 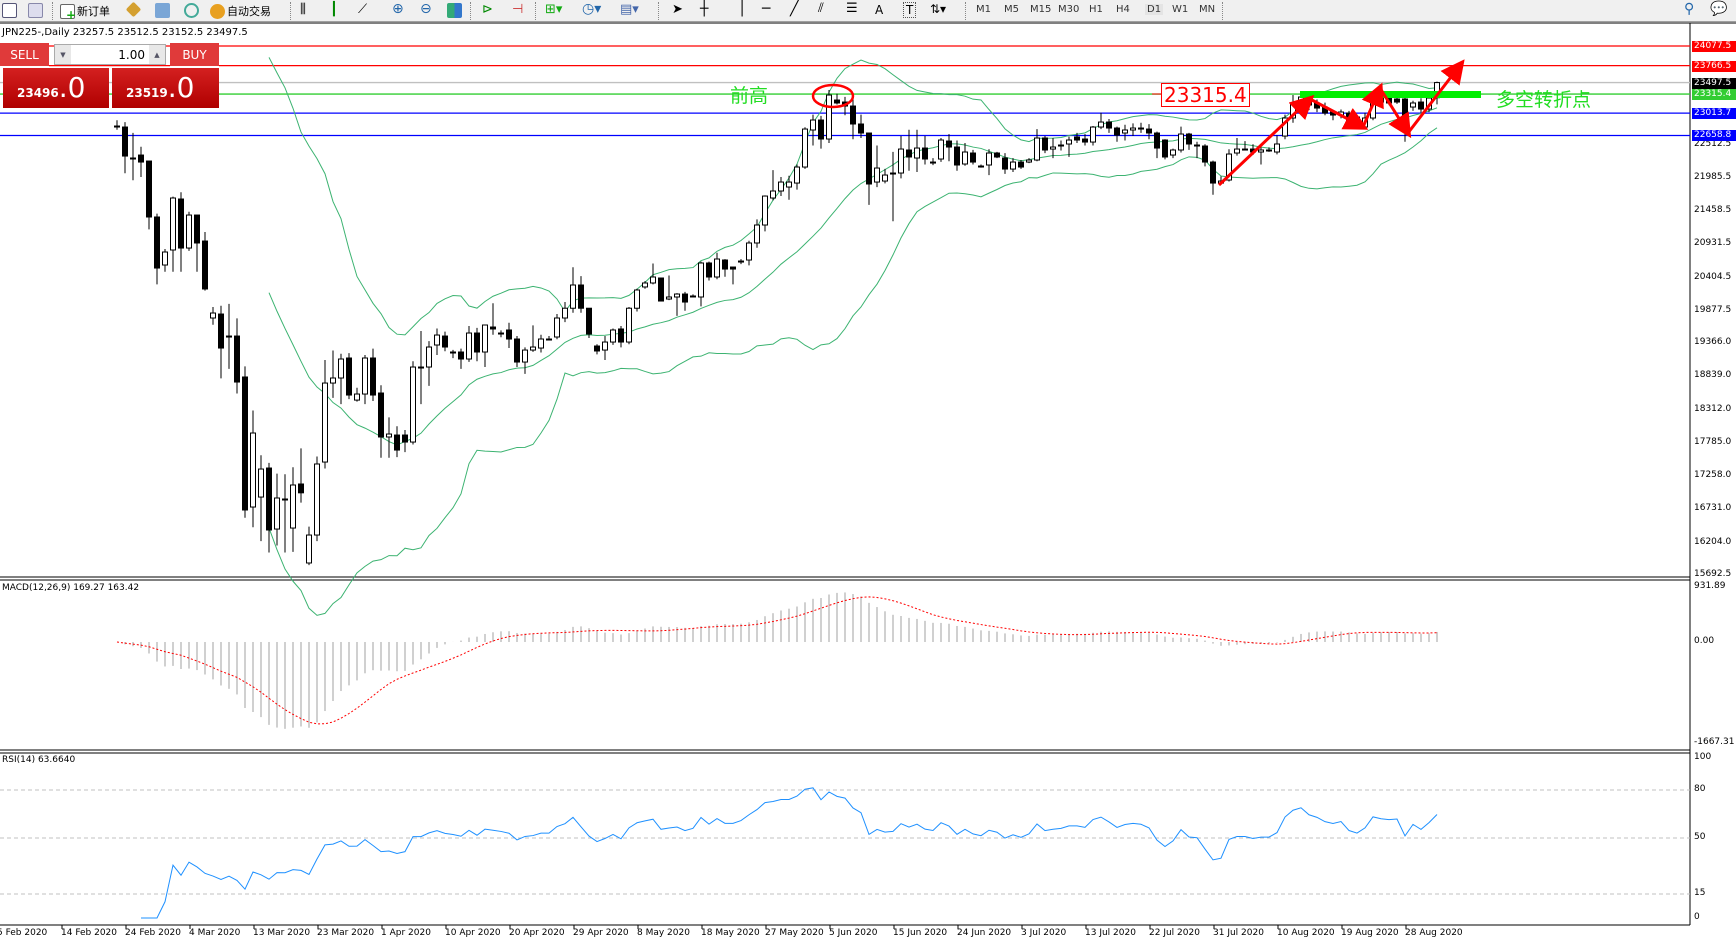 I want to click on level-price-box: 23013.7, so click(x=1714, y=114).